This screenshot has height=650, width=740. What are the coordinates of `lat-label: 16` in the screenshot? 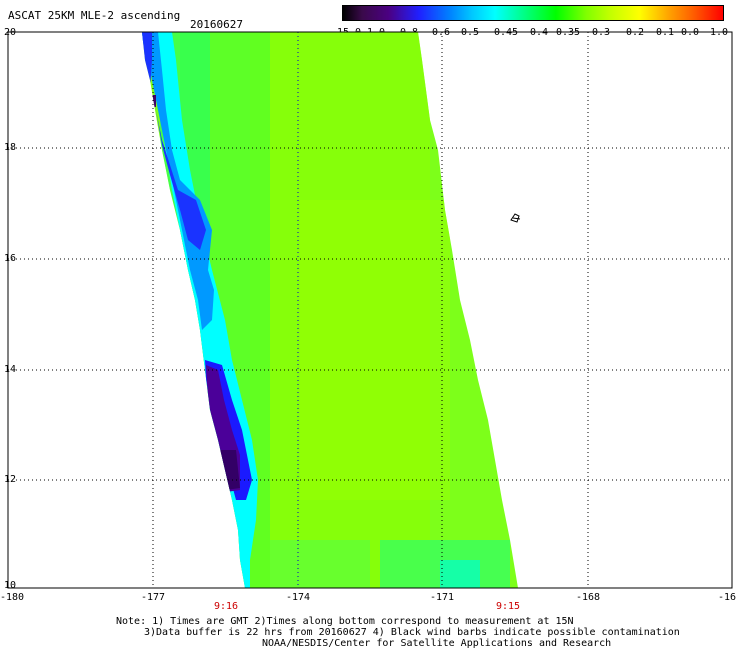 It's located at (10, 258).